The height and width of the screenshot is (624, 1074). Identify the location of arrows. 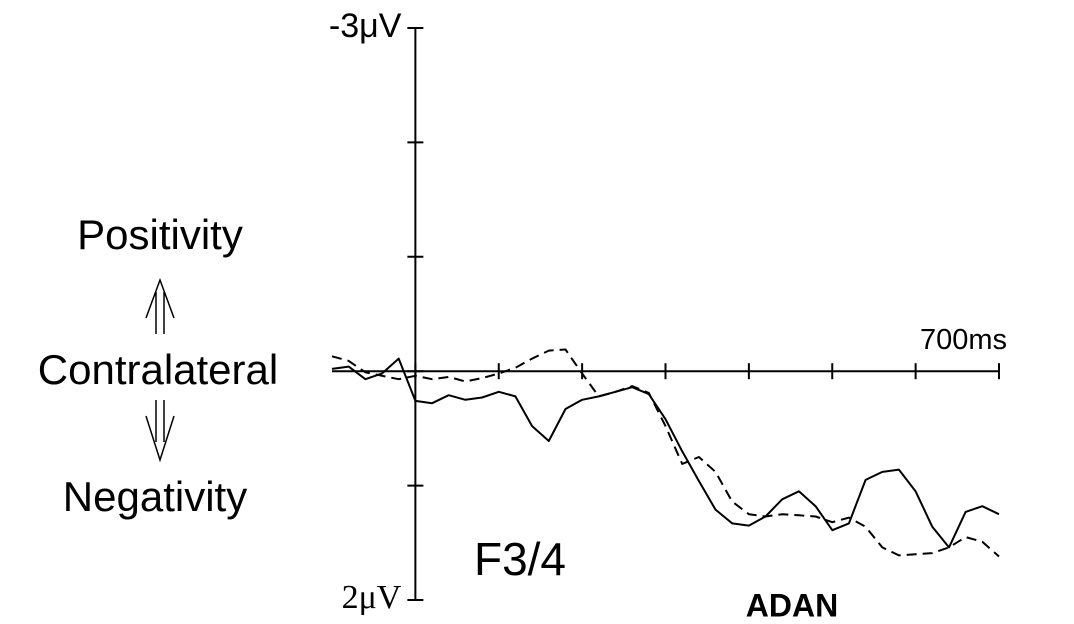
(160, 370).